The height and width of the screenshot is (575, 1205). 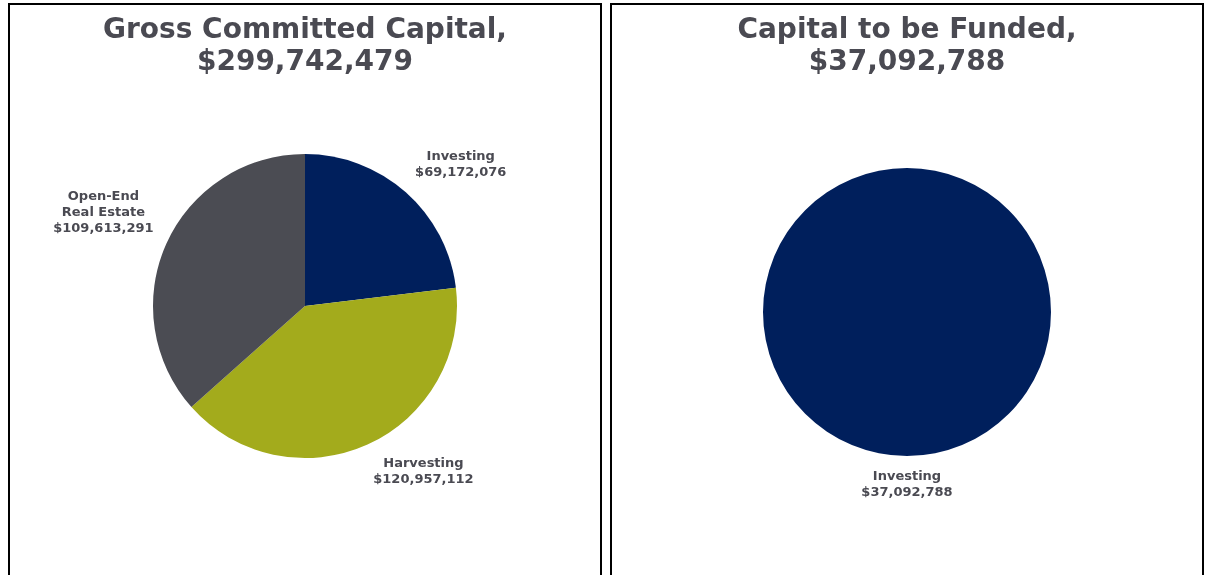 What do you see at coordinates (907, 491) in the screenshot?
I see `data-label: $37,092,788` at bounding box center [907, 491].